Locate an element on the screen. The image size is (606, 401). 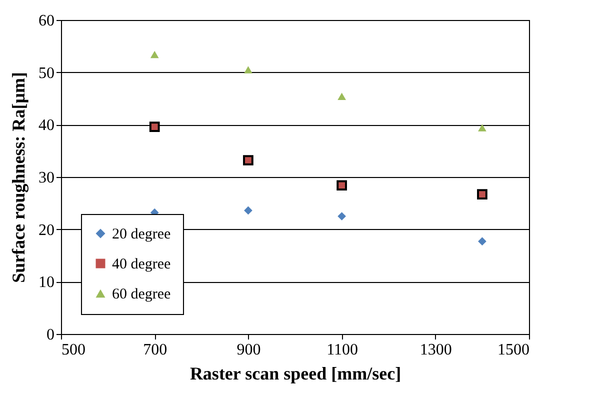
x-tick-label: 1100 is located at coordinates (342, 350).